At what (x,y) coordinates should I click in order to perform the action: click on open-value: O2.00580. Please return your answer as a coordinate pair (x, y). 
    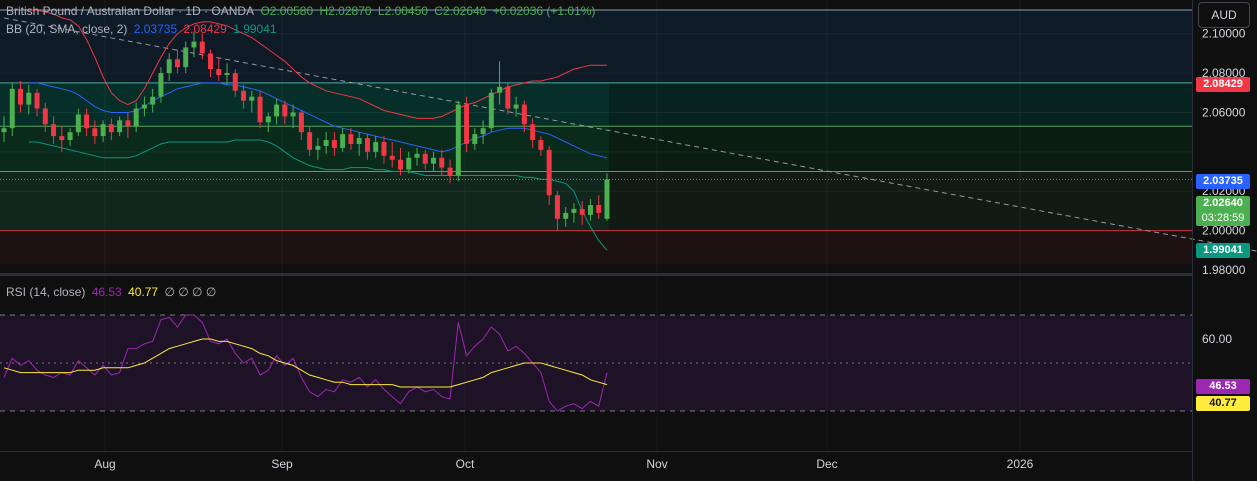
    Looking at the image, I should click on (287, 11).